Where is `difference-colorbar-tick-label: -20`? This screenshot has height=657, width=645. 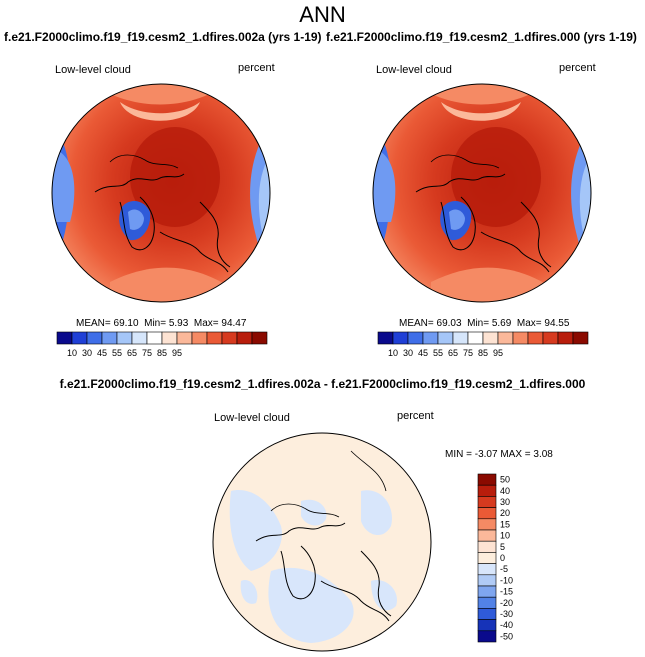 difference-colorbar-tick-label: -20 is located at coordinates (506, 603).